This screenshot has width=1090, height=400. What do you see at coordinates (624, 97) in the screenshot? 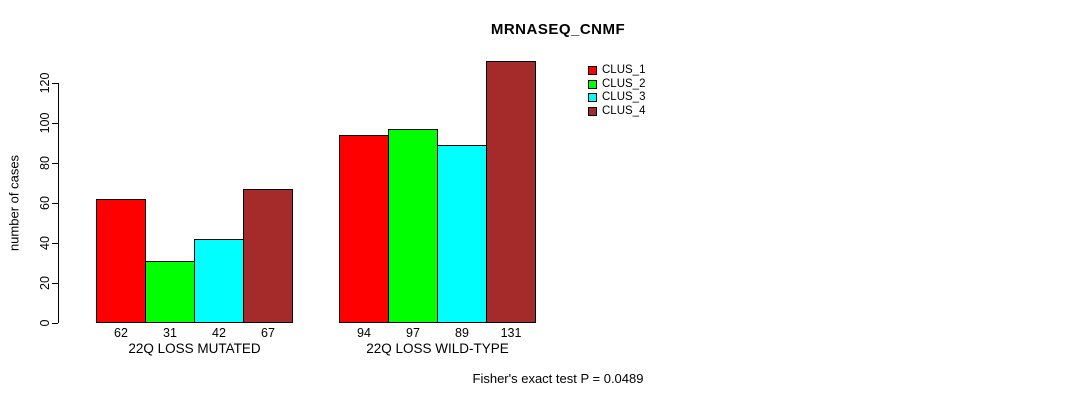
I see `legend-label: CLUS_3` at bounding box center [624, 97].